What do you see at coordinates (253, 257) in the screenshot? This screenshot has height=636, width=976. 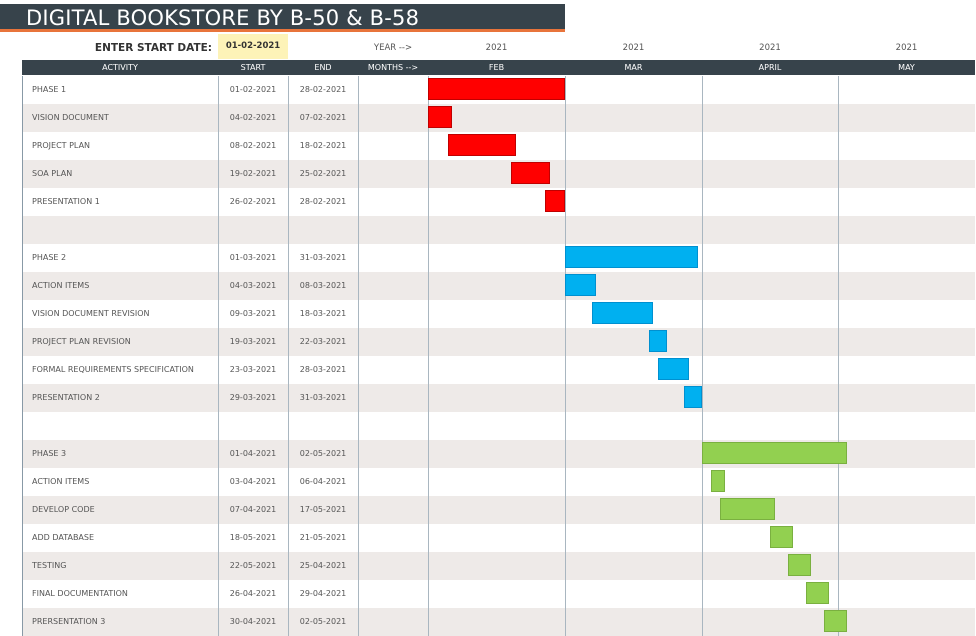 I see `start-cell: 01-03-2021` at bounding box center [253, 257].